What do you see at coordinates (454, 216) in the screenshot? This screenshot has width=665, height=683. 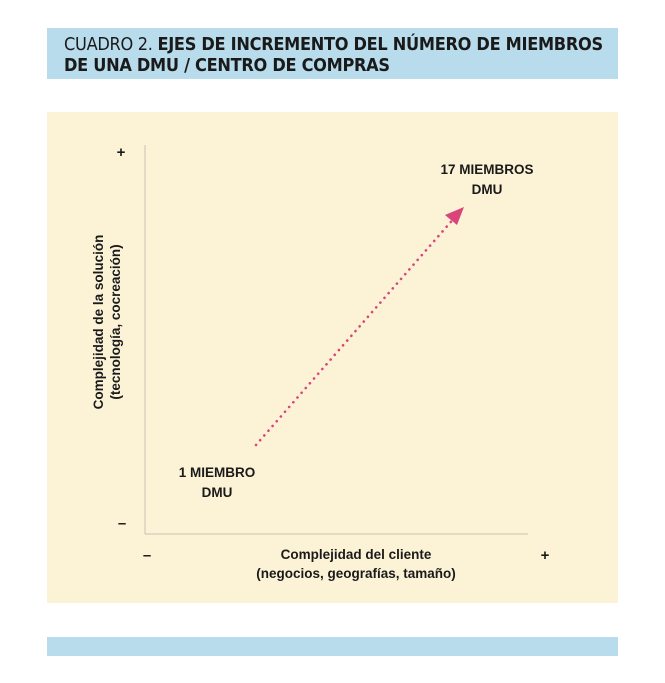 I see `arrow-head-icon` at bounding box center [454, 216].